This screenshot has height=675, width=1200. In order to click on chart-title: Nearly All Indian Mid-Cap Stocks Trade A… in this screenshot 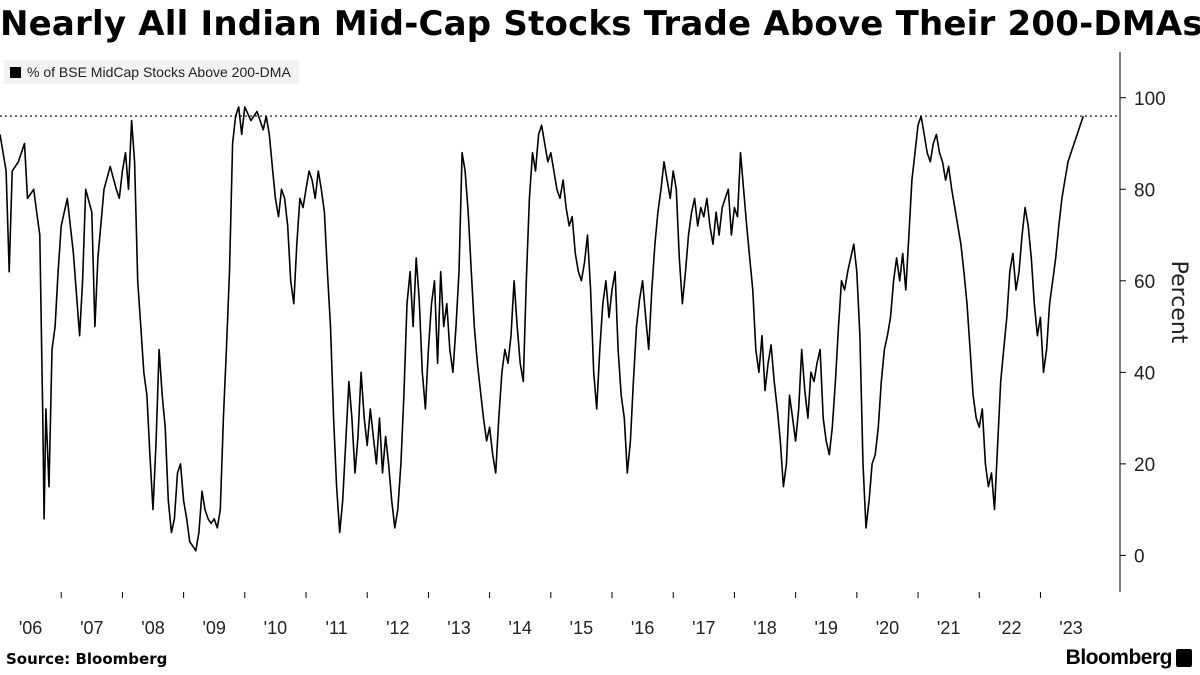, I will do `click(600, 24)`.